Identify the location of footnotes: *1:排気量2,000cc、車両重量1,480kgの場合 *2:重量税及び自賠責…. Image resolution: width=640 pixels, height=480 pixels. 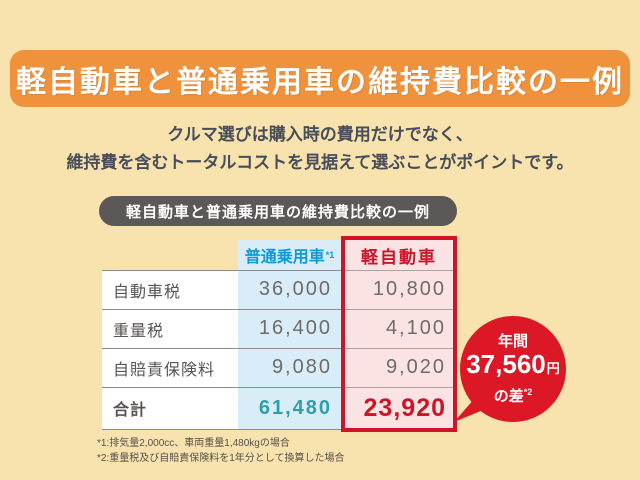
(221, 451).